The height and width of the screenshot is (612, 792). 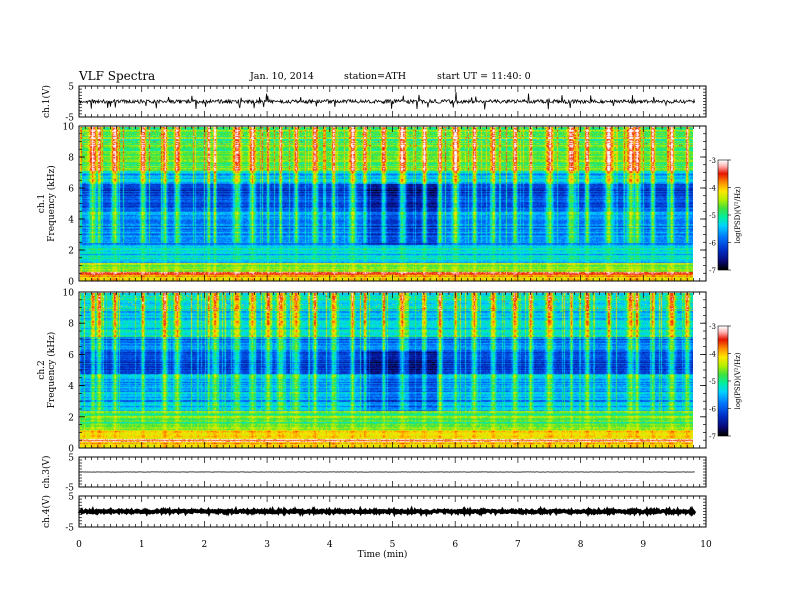 What do you see at coordinates (484, 76) in the screenshot?
I see `start-time-label: start UT = 11:40: 0` at bounding box center [484, 76].